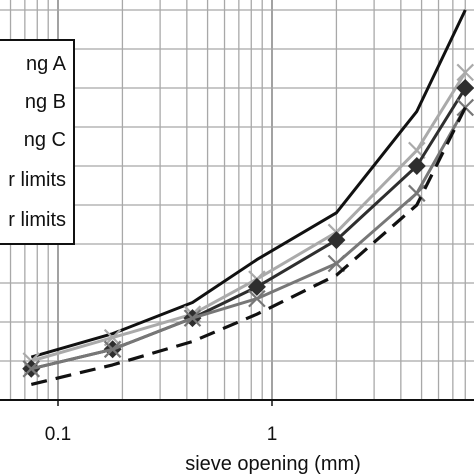 The image size is (474, 474). Describe the element at coordinates (45, 102) in the screenshot. I see `legend-entry-label: ng B` at that location.